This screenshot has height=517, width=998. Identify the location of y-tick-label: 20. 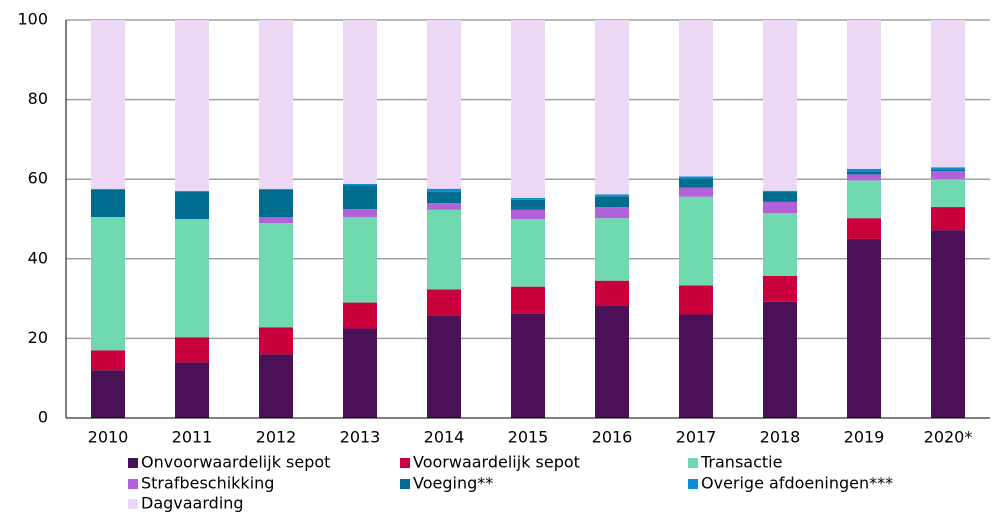
(38, 337).